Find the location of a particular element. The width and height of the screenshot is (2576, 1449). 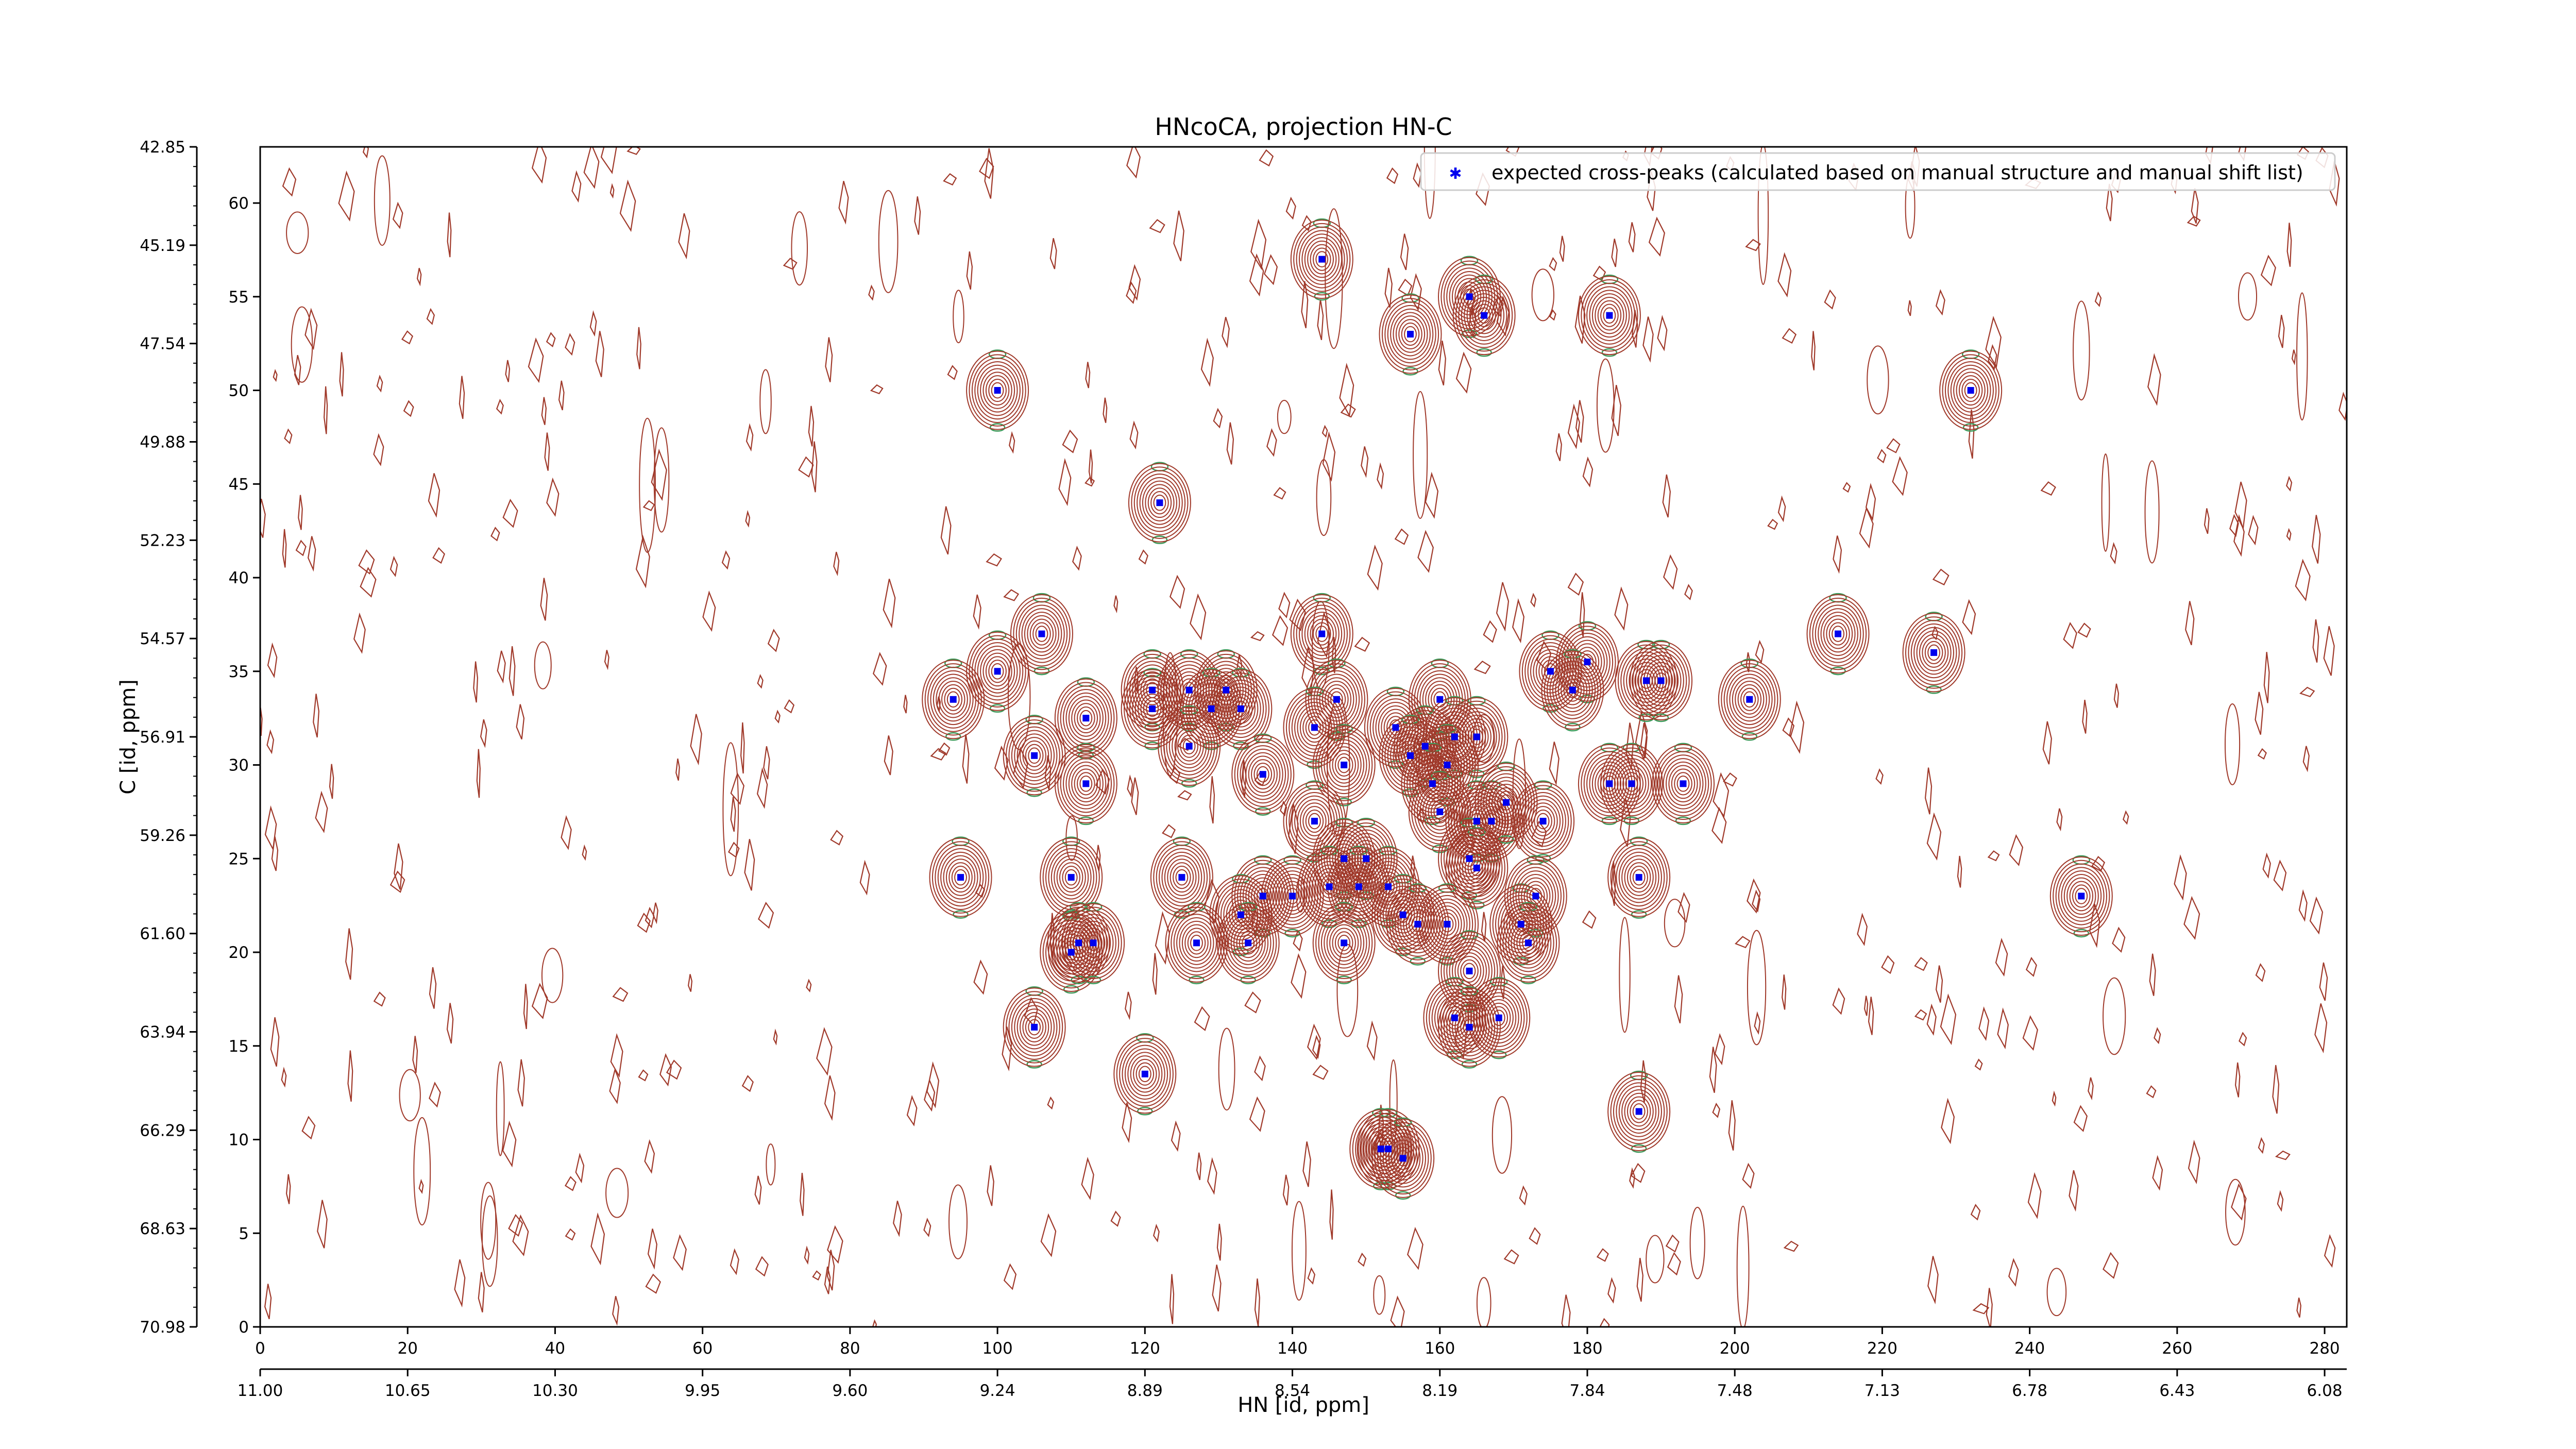

y-ppm-tick-label: 47.54 is located at coordinates (162, 344).